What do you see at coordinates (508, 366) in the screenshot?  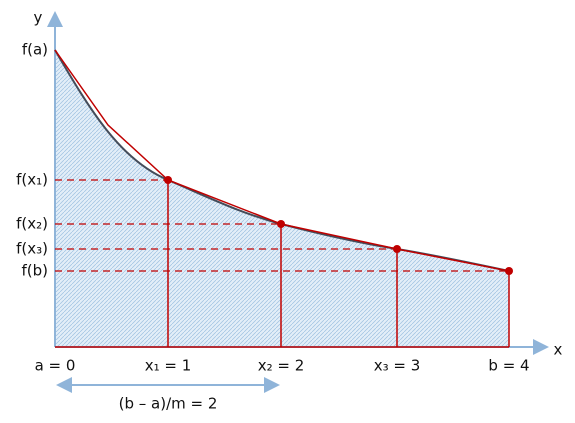 I see `x-label: b = 4` at bounding box center [508, 366].